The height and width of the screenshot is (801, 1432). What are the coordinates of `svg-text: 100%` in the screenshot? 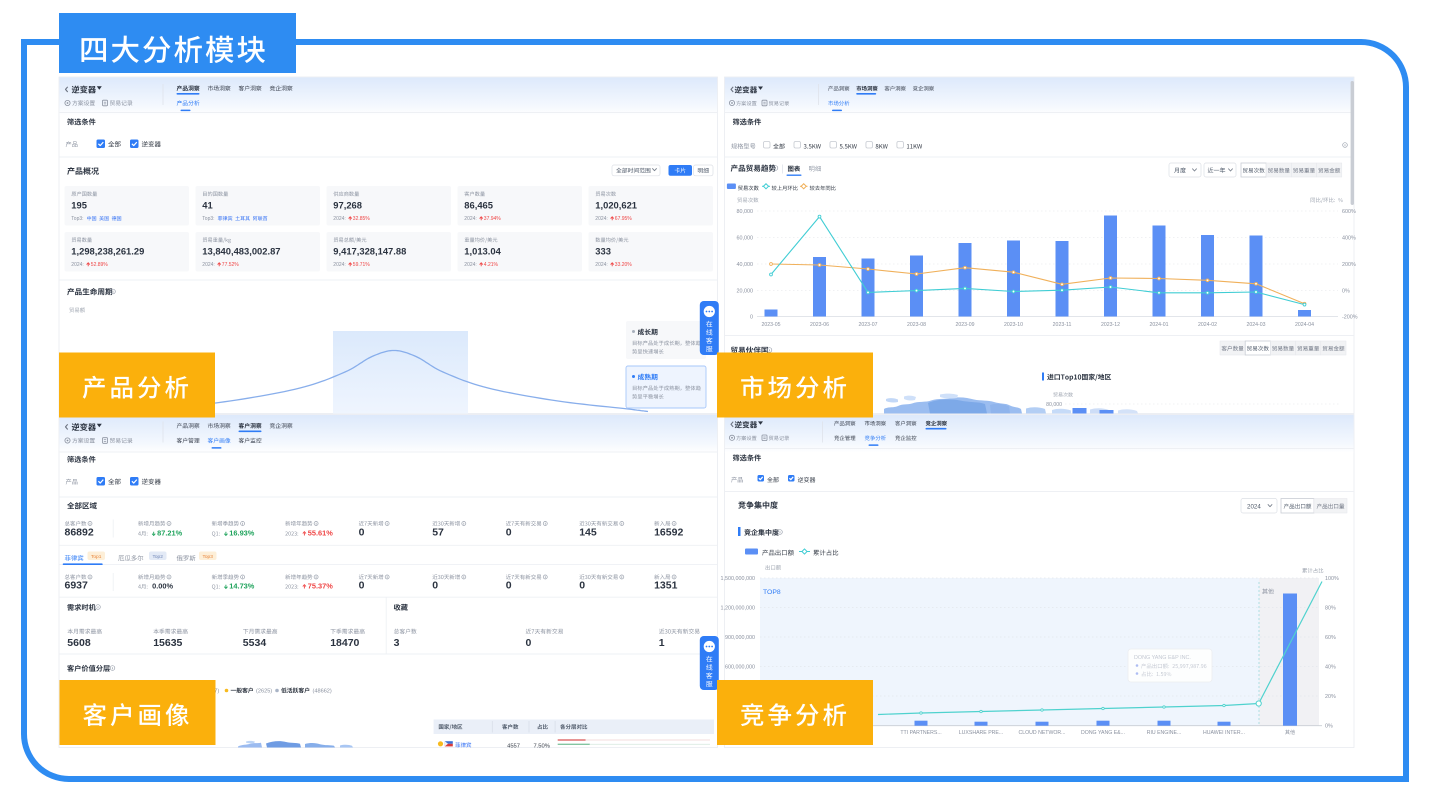 It's located at (1332, 579).